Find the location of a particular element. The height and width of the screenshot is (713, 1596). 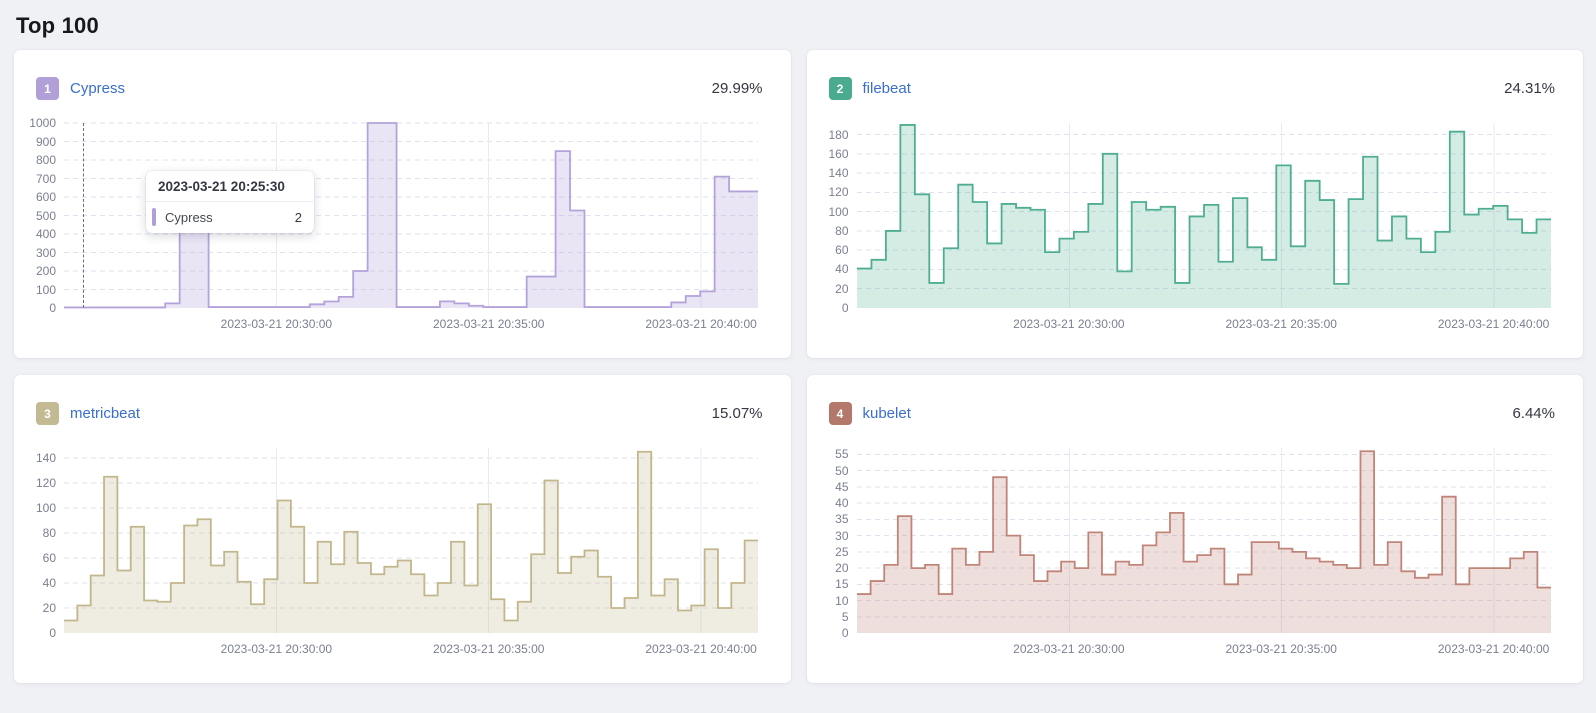

y-tick-label: 30 is located at coordinates (842, 535).